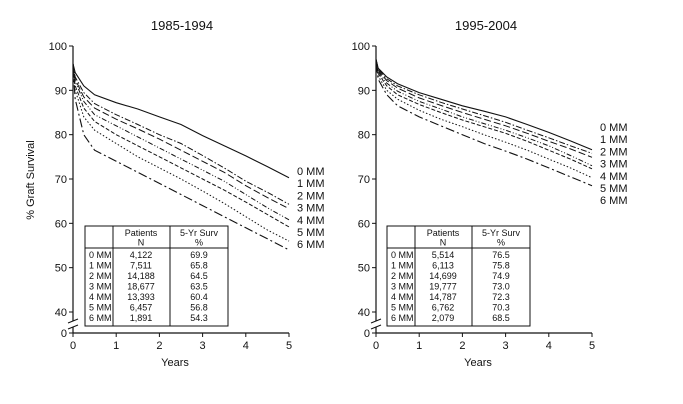  Describe the element at coordinates (199, 308) in the screenshot. I see `table-cell-survival: 56.8` at that location.